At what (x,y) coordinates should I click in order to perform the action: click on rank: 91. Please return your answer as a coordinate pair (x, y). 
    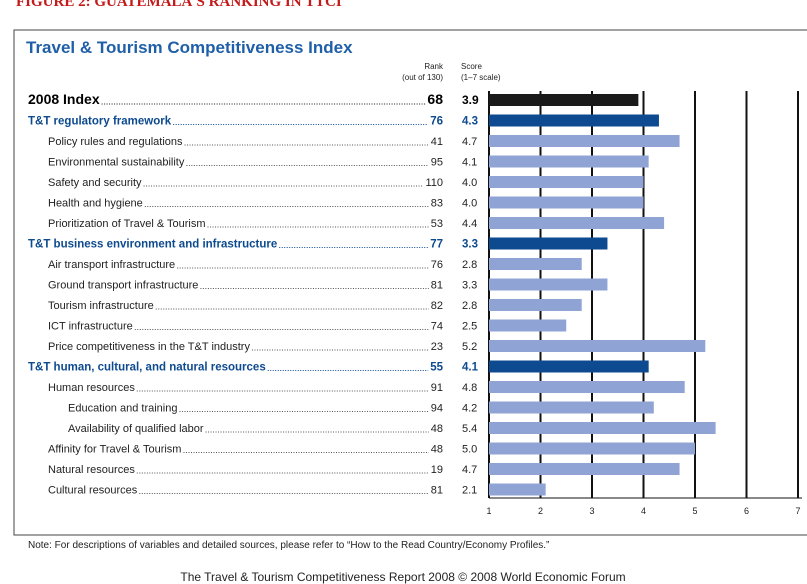
    Looking at the image, I should click on (437, 388).